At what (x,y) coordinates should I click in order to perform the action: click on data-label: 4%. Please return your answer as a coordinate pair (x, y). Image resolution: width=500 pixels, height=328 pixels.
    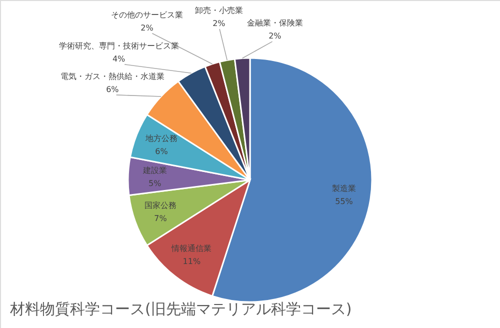
    Looking at the image, I should click on (119, 59).